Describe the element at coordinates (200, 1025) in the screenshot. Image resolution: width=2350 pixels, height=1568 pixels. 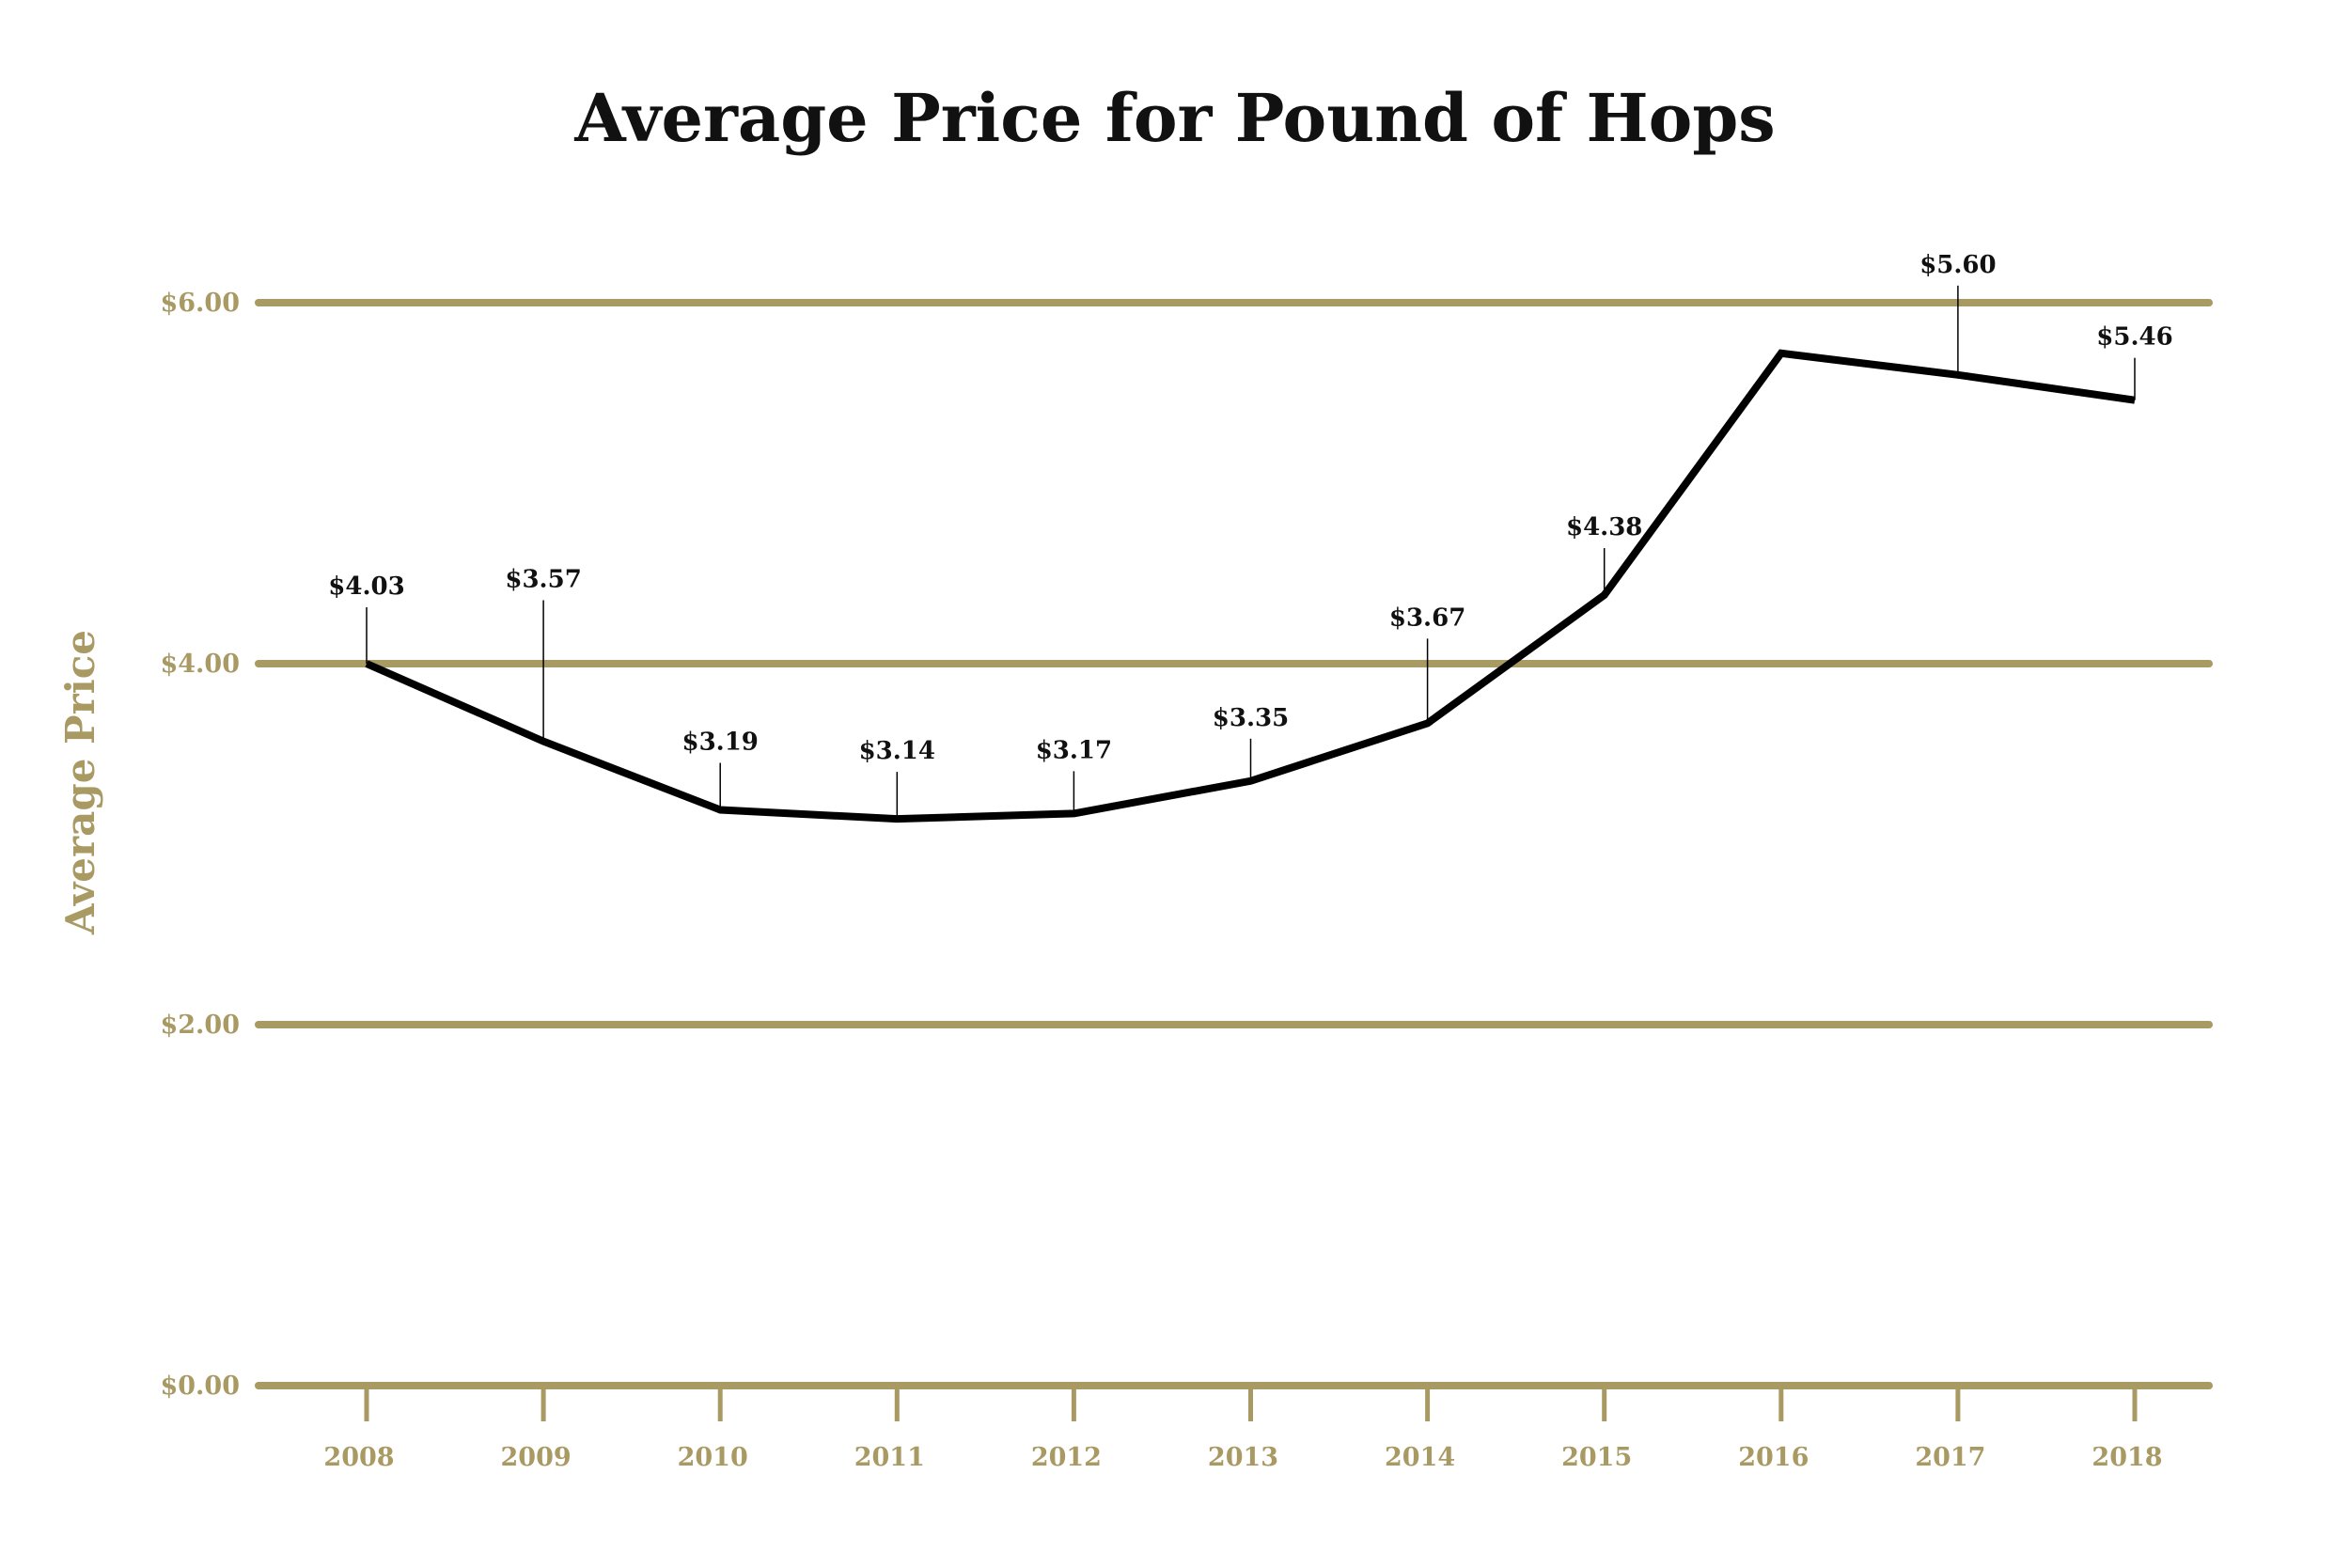
I see `y-tick-label: $2.00` at that location.